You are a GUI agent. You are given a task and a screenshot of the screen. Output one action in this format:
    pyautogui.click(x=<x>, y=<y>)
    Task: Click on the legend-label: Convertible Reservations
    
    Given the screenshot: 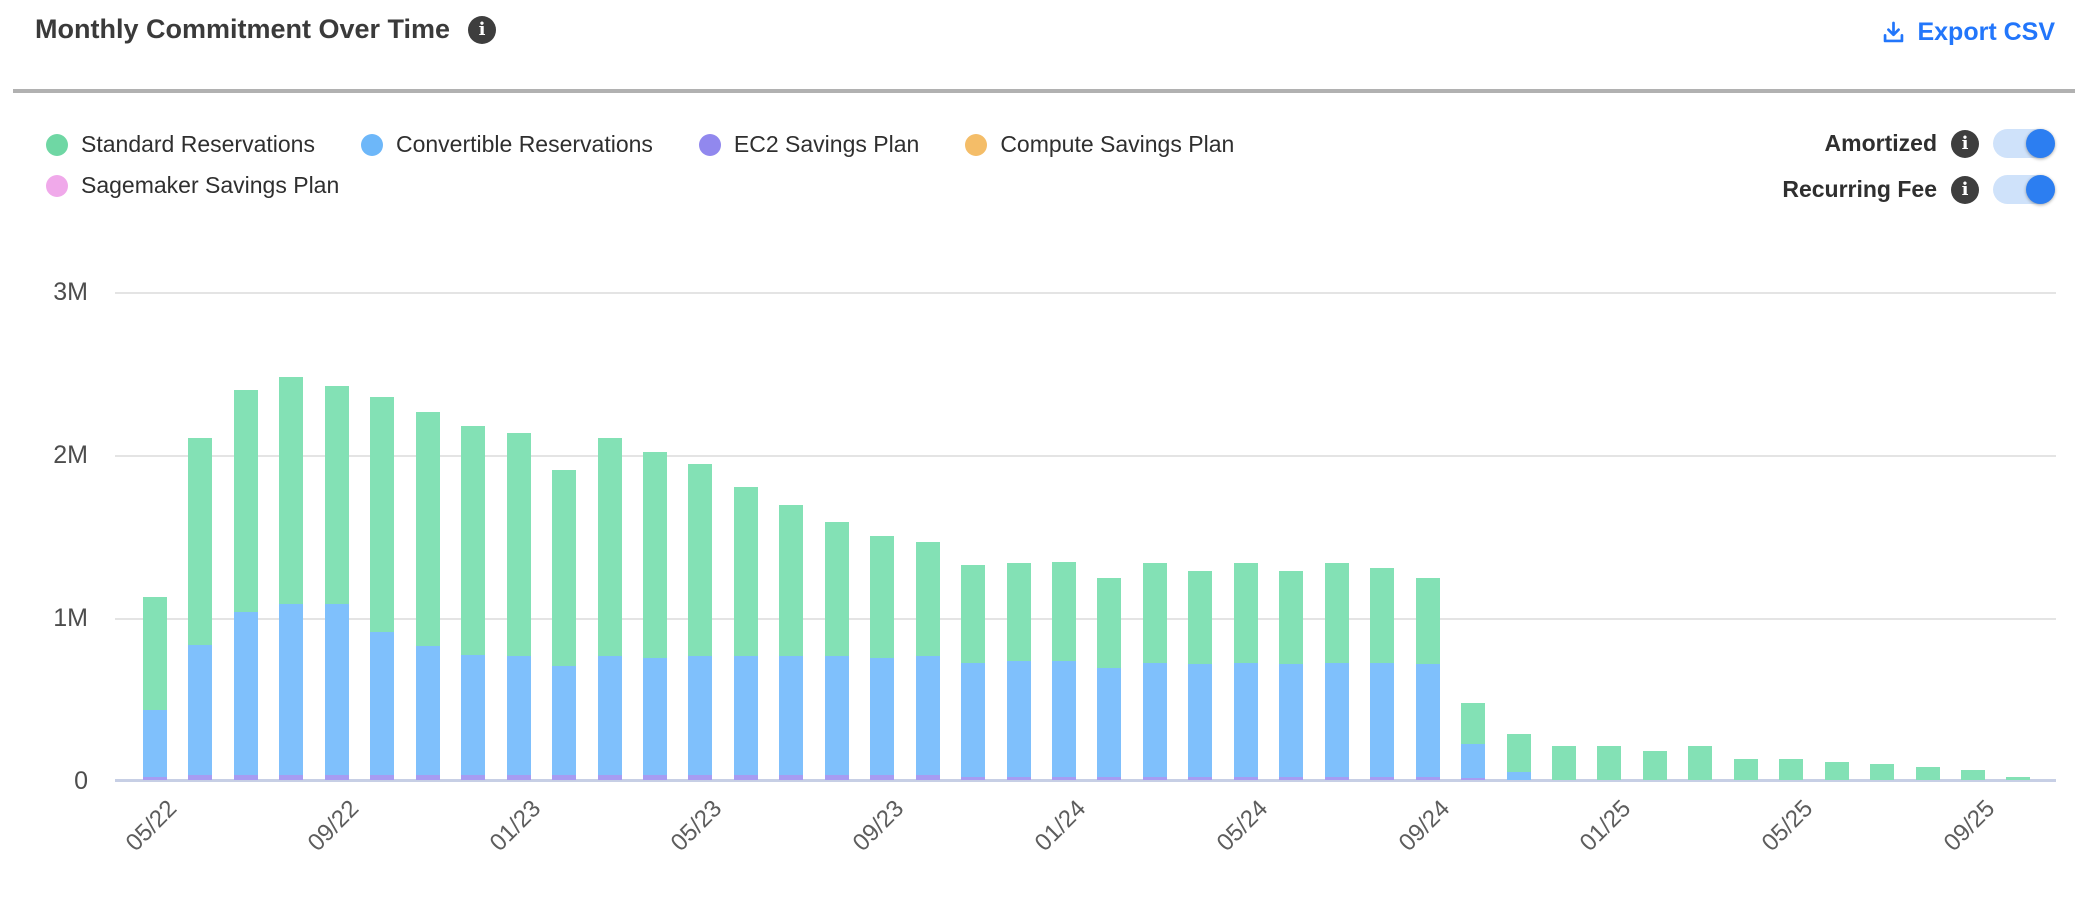 What is the action you would take?
    pyautogui.click(x=524, y=144)
    